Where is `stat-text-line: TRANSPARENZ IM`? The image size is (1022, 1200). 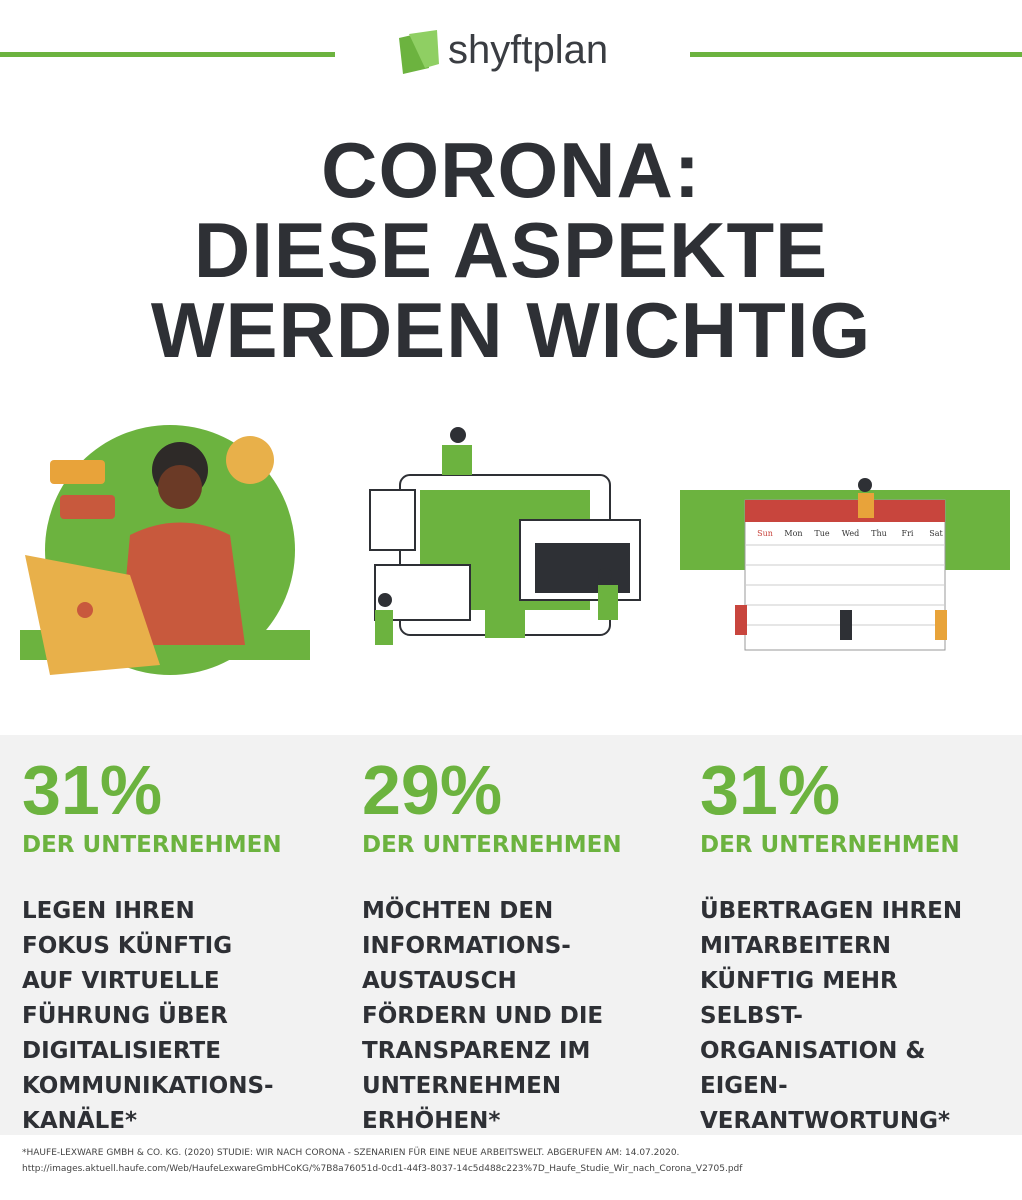
stat-text-line: TRANSPARENZ IM is located at coordinates (476, 1051).